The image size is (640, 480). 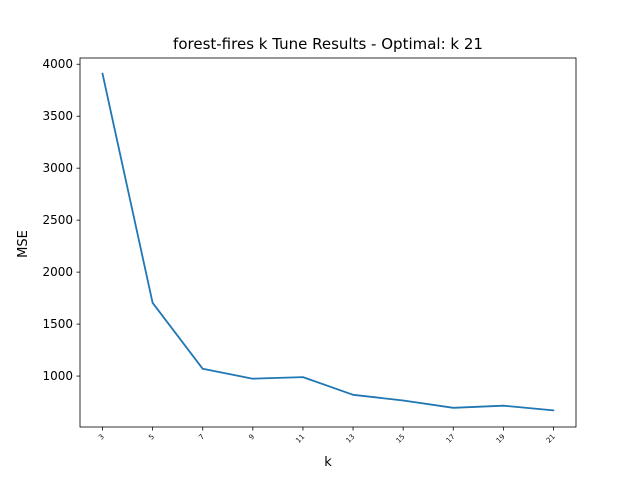 What do you see at coordinates (57, 220) in the screenshot?
I see `y-tick-label: 2500` at bounding box center [57, 220].